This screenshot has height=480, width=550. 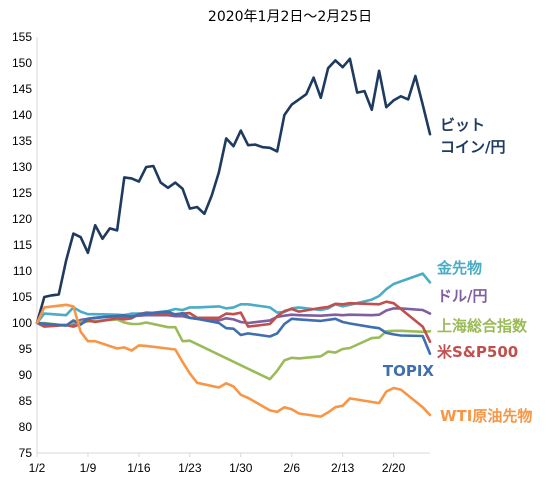 I want to click on x-tick-label: 1/9, so click(x=88, y=468).